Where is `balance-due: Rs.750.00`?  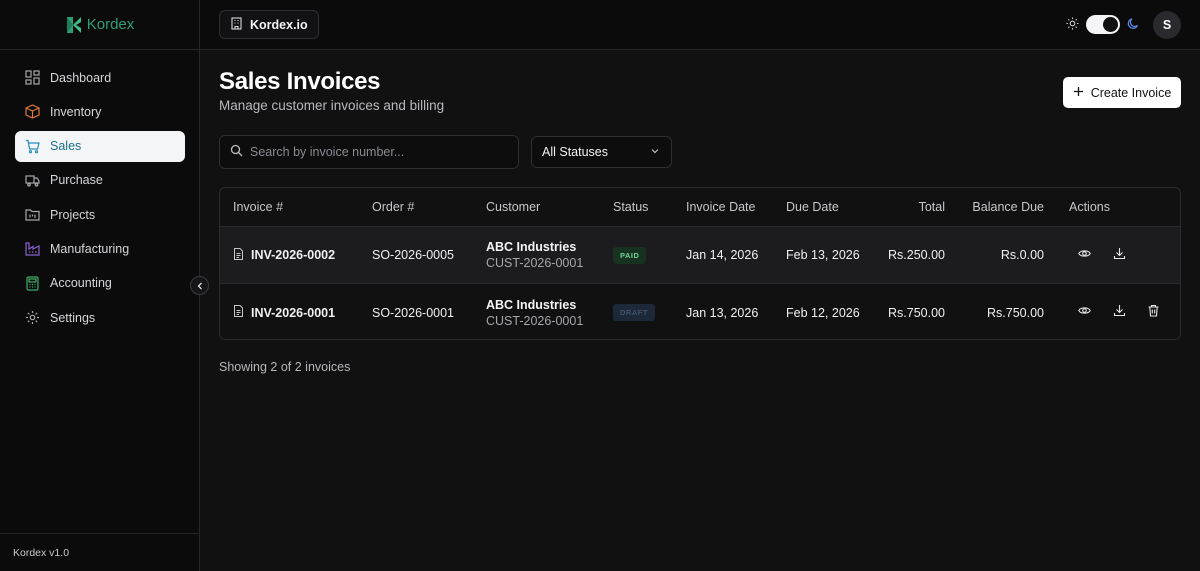 balance-due: Rs.750.00 is located at coordinates (1015, 312).